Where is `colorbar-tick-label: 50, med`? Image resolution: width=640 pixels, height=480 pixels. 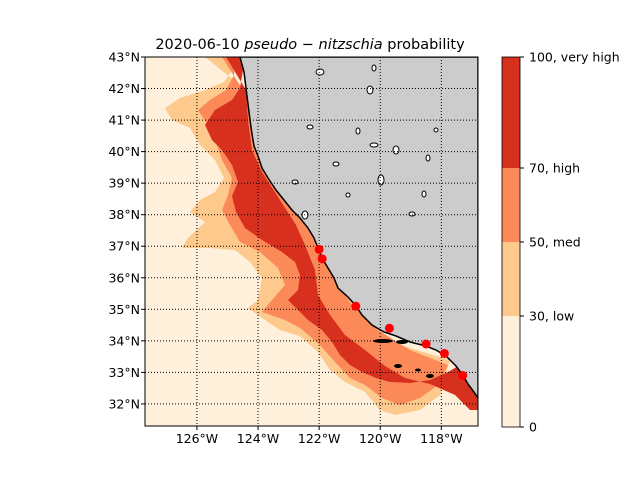
colorbar-tick-label: 50, med is located at coordinates (555, 242).